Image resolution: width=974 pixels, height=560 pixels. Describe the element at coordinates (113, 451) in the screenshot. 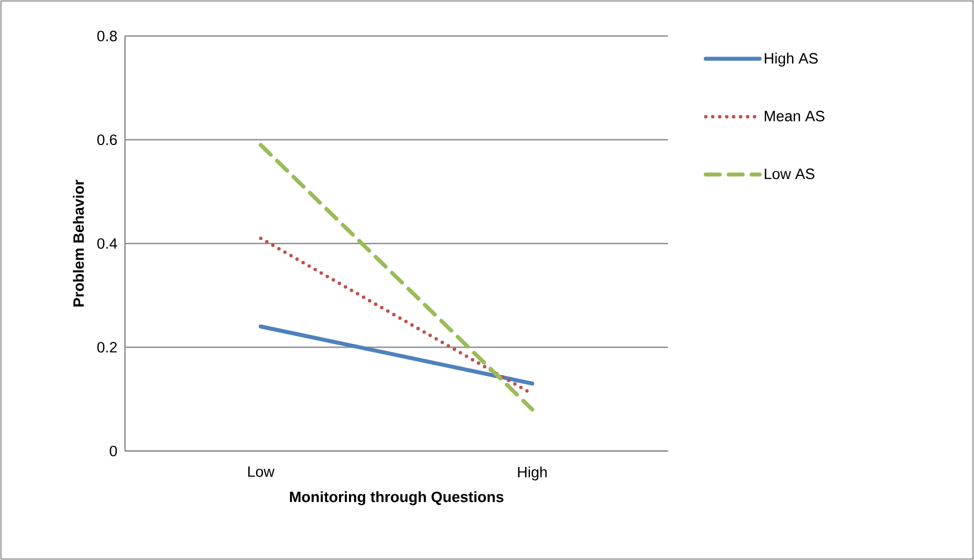

I see `y-tick-label: 0` at that location.